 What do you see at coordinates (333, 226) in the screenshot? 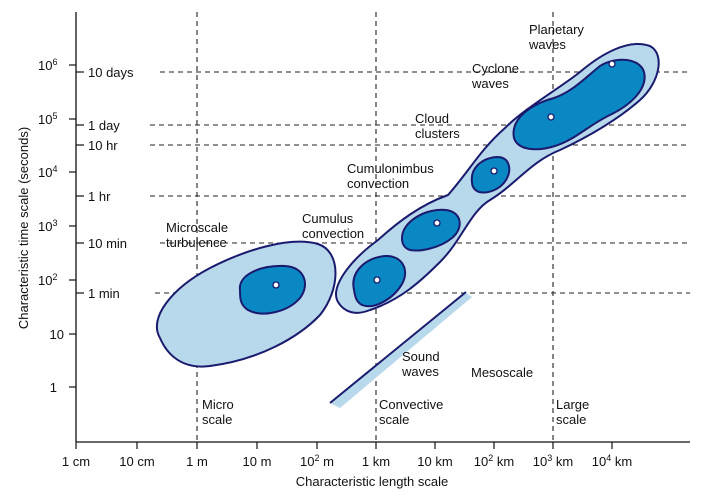
I see `label-cumulus-convection: Cumulus convection` at bounding box center [333, 226].